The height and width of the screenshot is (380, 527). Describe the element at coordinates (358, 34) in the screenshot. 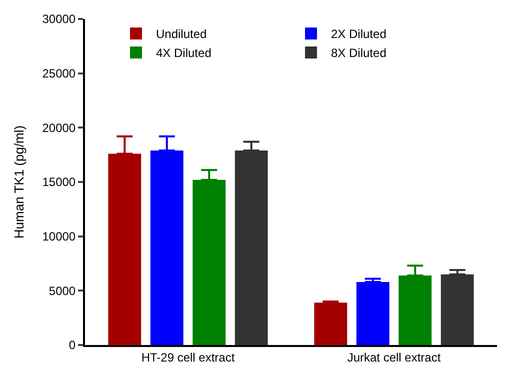

I see `legend-label: 2X Diluted` at that location.